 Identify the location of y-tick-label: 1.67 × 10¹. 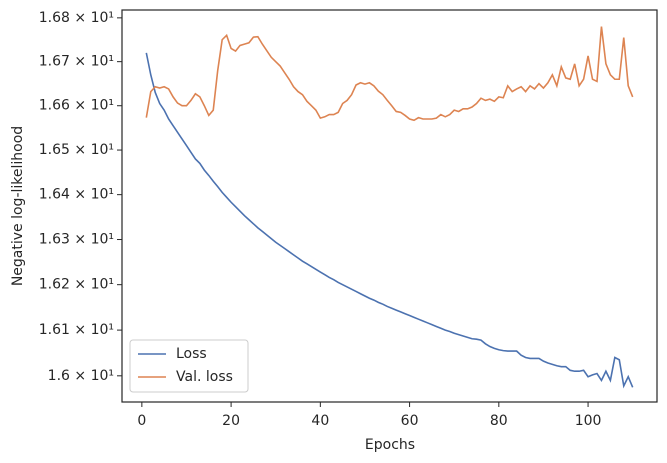
(76, 62).